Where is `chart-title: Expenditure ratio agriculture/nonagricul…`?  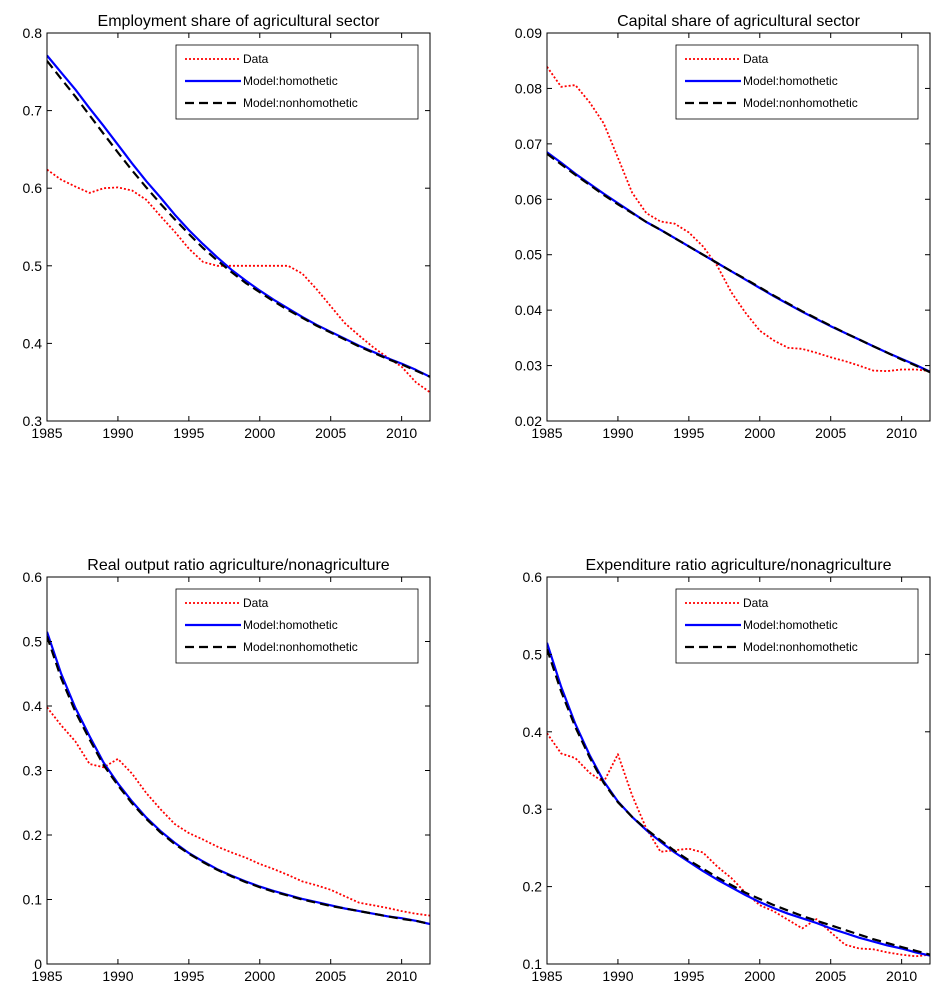 chart-title: Expenditure ratio agriculture/nonagricul… is located at coordinates (739, 565).